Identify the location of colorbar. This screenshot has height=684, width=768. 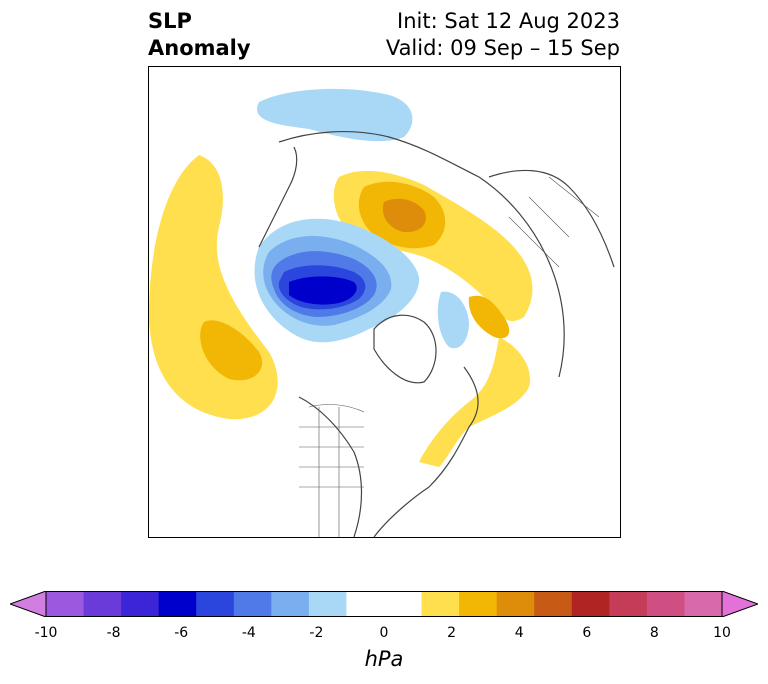
(384, 604).